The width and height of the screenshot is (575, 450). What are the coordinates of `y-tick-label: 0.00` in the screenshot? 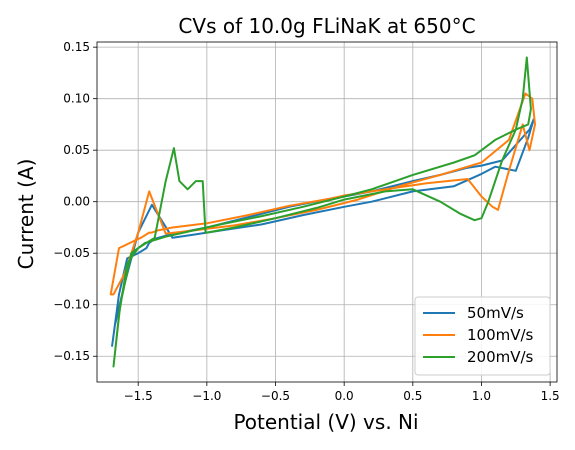 It's located at (76, 202).